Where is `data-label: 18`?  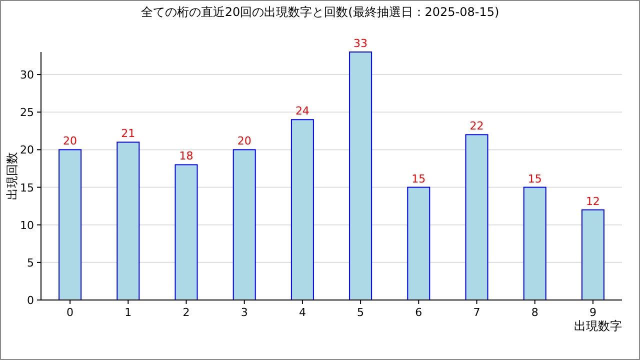 data-label: 18 is located at coordinates (186, 156).